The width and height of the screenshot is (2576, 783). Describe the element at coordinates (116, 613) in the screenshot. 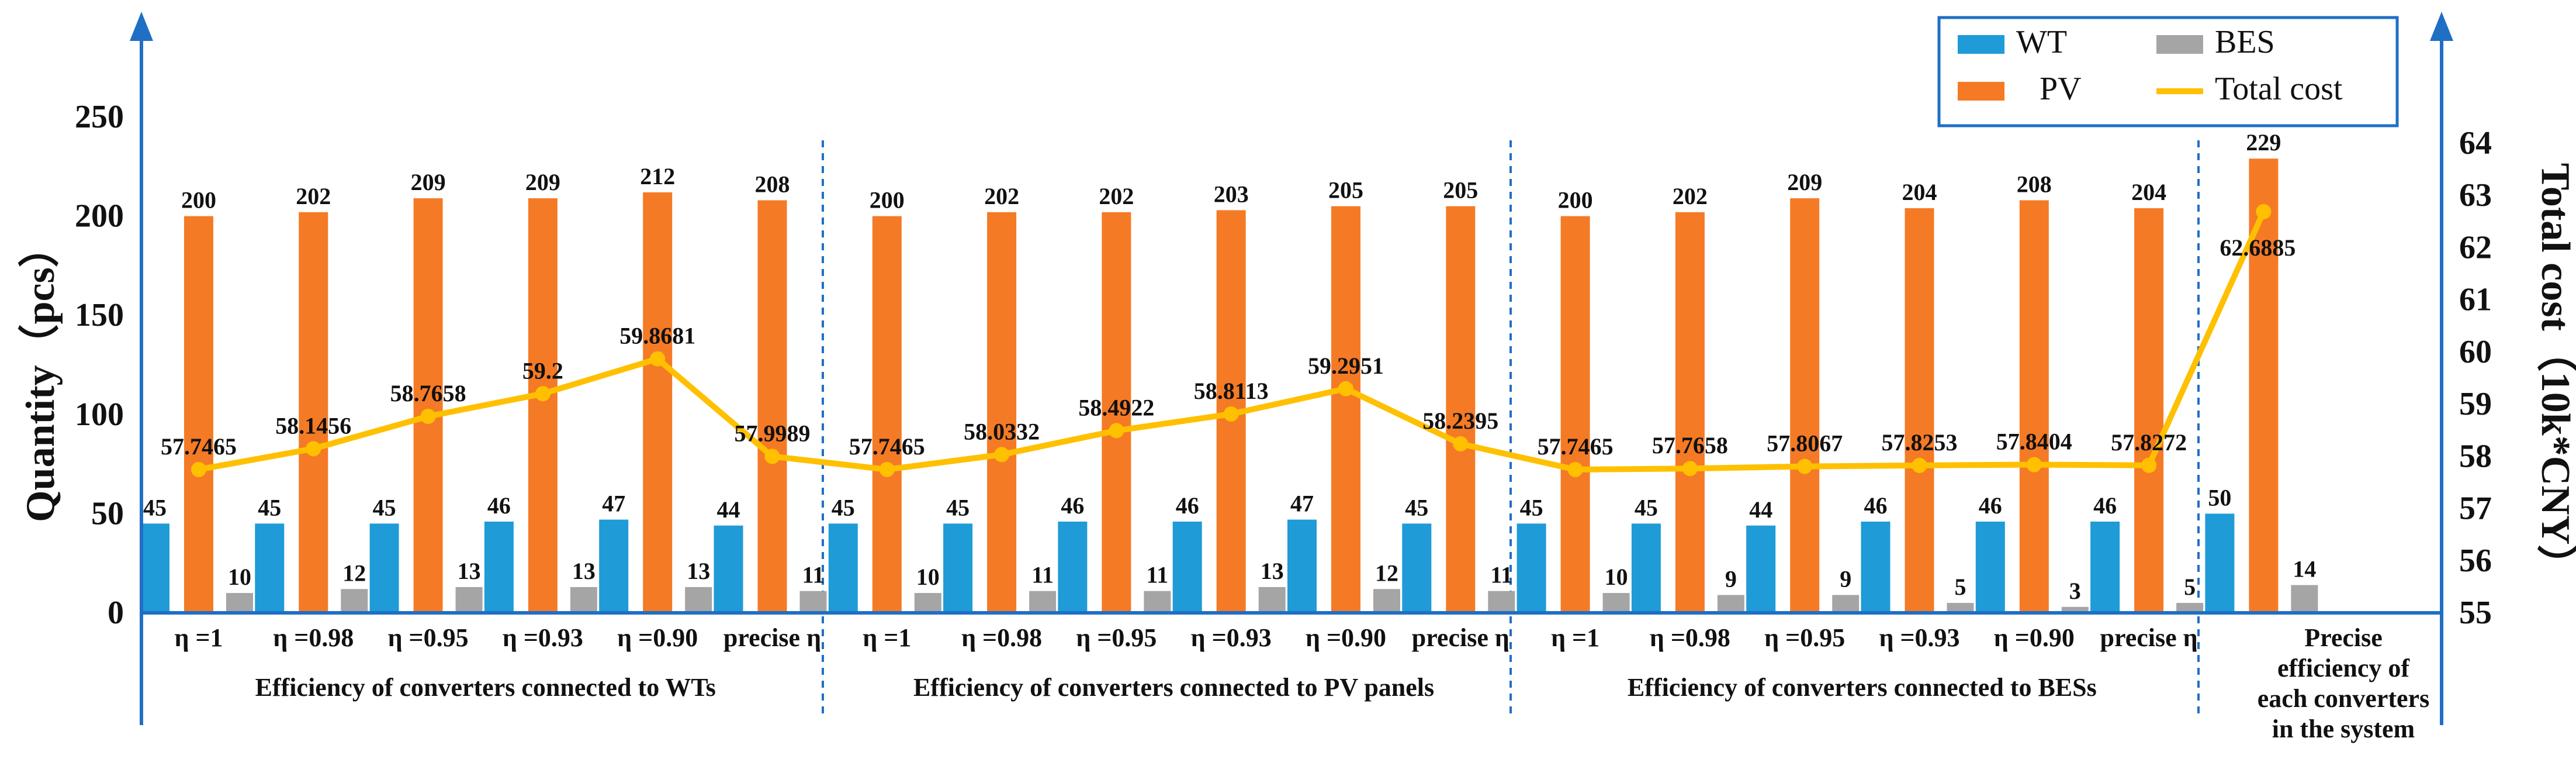

I see `y-tick-label: 0` at that location.